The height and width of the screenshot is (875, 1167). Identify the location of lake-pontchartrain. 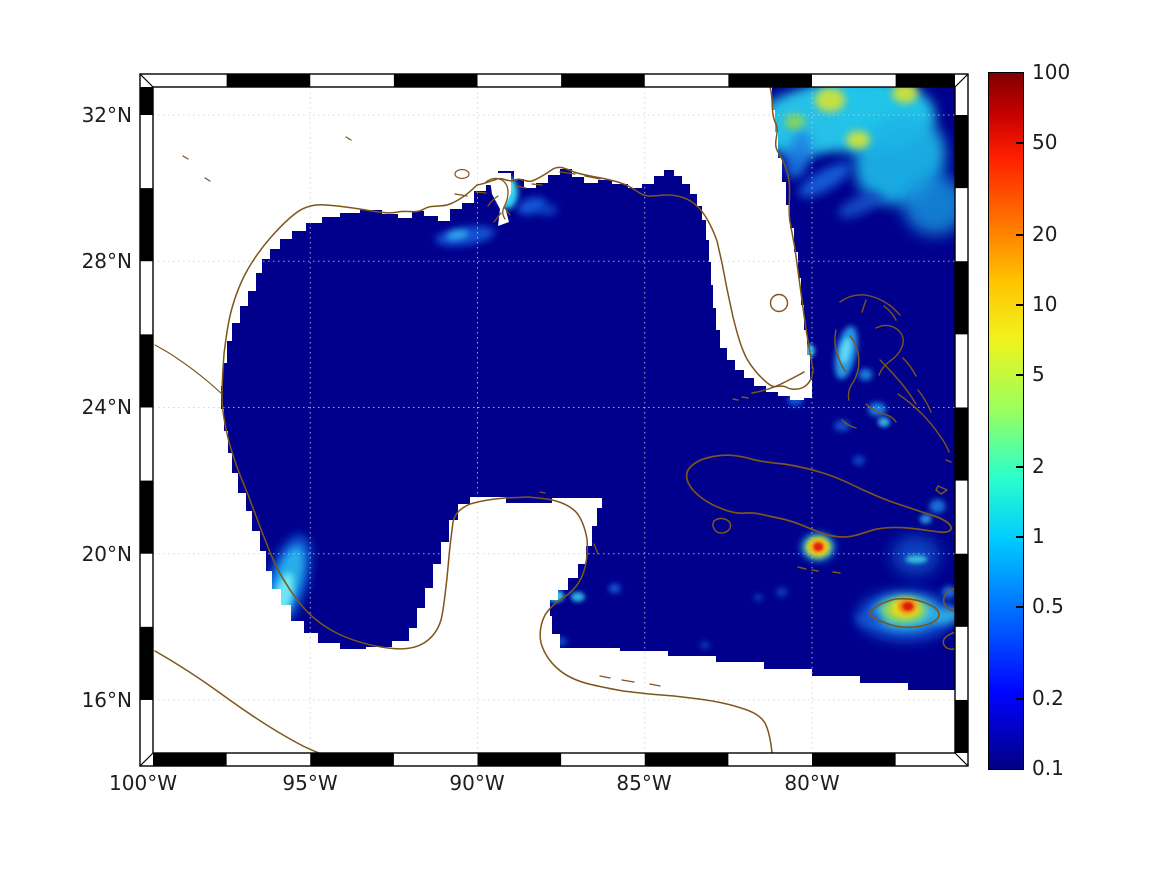
(462, 174).